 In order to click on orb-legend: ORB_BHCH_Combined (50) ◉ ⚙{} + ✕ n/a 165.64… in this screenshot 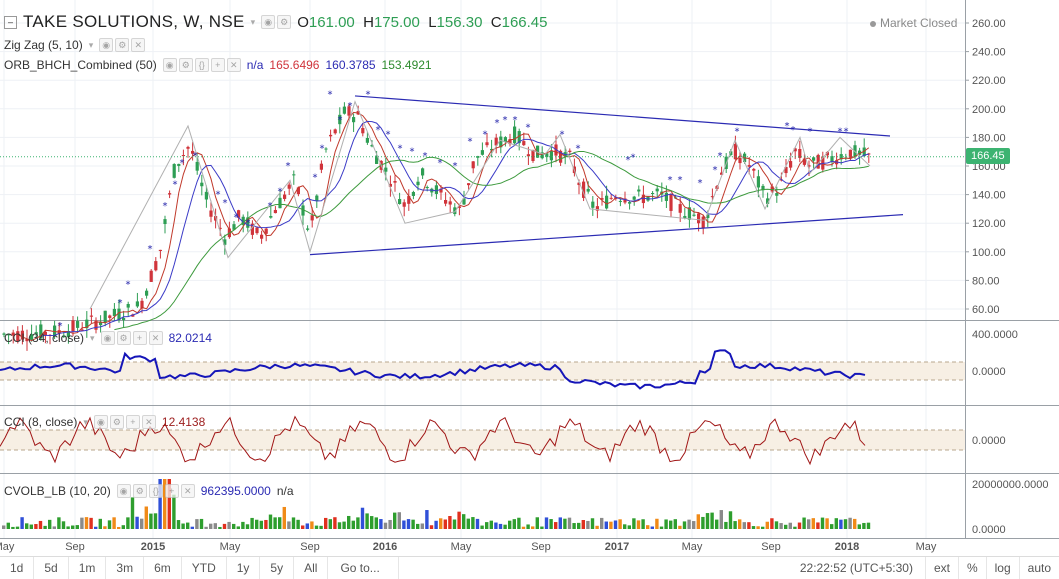, I will do `click(218, 65)`.